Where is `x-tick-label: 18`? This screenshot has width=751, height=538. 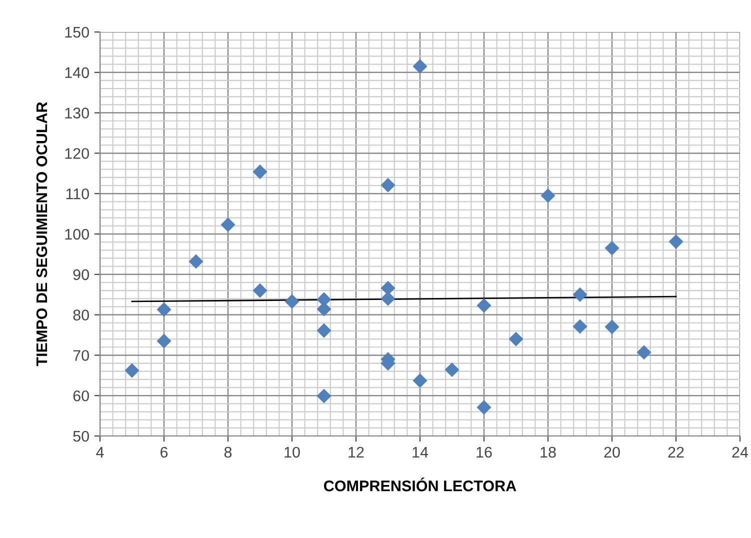
x-tick-label: 18 is located at coordinates (548, 452).